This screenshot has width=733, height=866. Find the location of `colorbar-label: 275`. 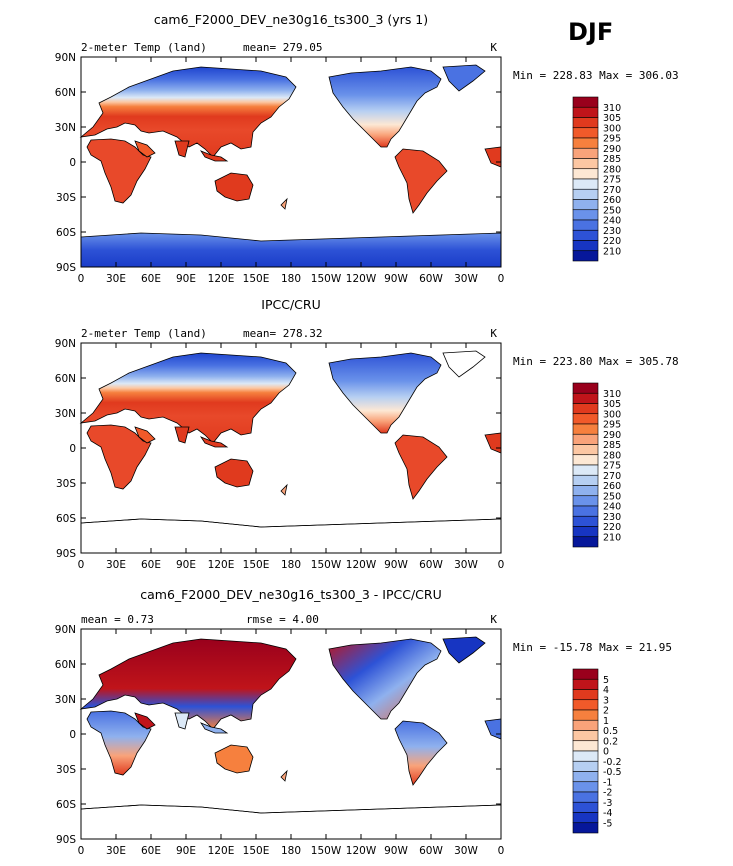

colorbar-label: 275 is located at coordinates (612, 466).